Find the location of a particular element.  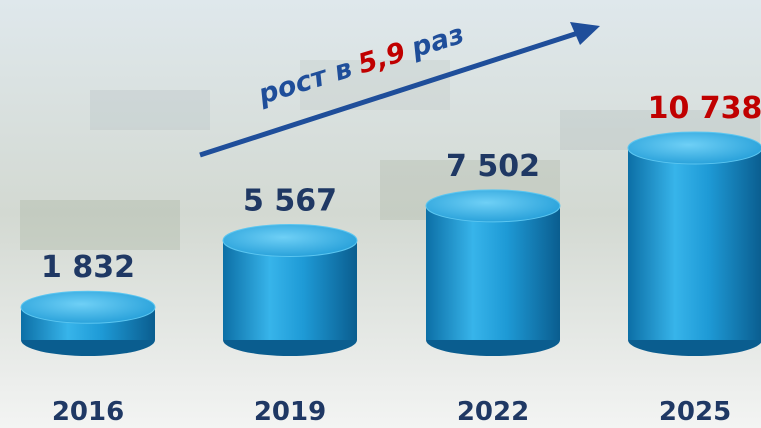

value-label: 5 567 is located at coordinates (290, 200).